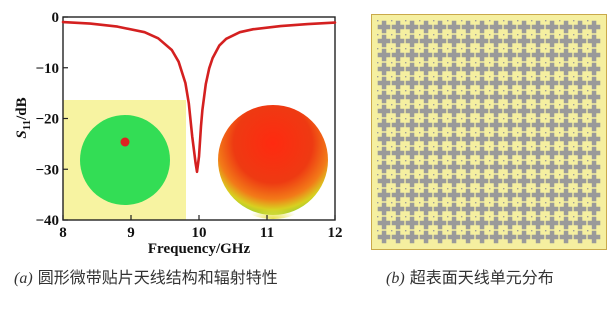  I want to click on x-tick-label: 12, so click(335, 233).